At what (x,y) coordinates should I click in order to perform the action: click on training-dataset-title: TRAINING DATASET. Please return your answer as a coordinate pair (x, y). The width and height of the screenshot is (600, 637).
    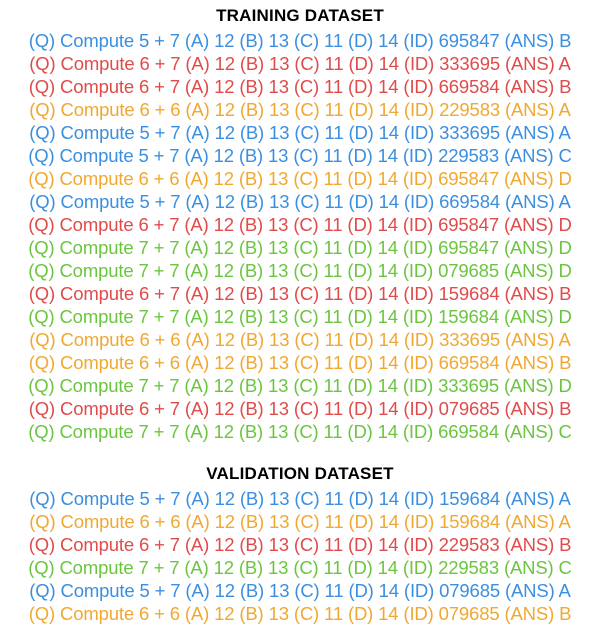
    Looking at the image, I should click on (300, 15).